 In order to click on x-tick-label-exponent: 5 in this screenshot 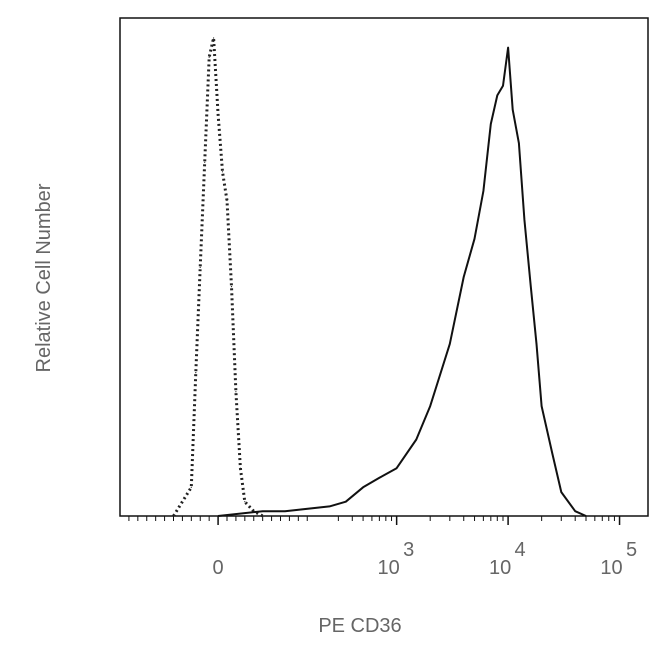, I will do `click(631, 550)`.